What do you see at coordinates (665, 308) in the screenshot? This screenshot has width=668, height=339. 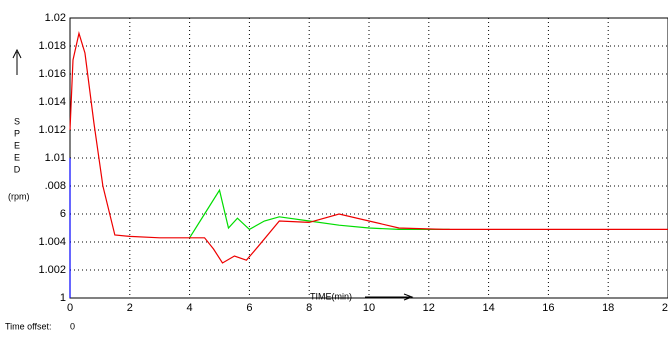 I see `x-tick-label: 20` at bounding box center [665, 308].